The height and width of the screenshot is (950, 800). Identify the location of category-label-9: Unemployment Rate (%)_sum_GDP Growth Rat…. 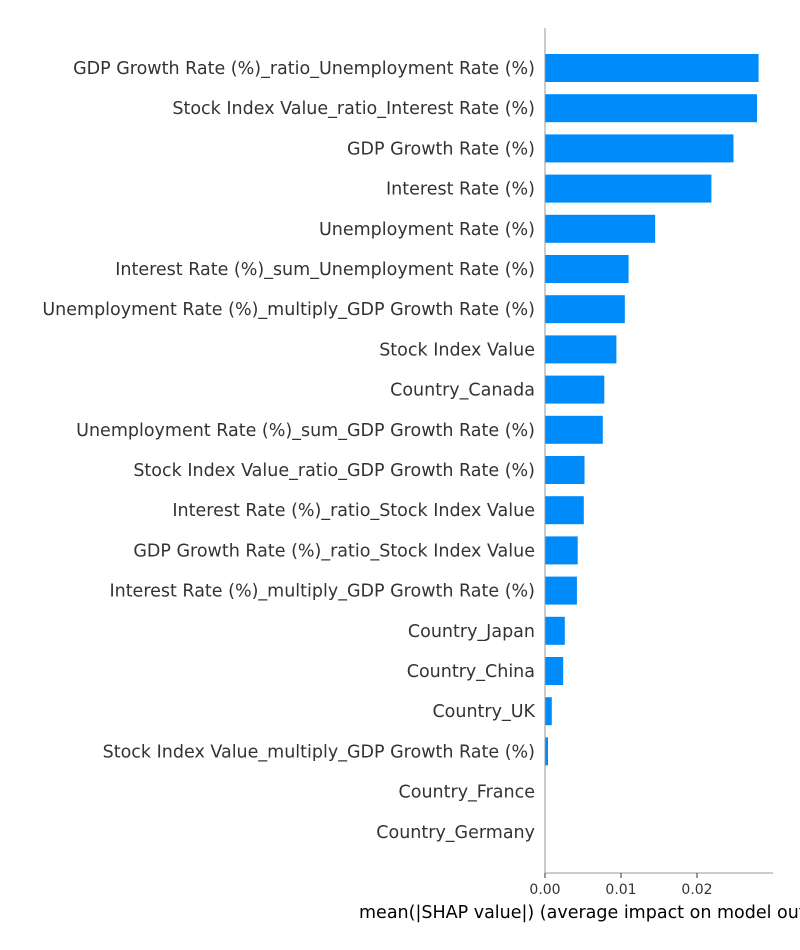
(305, 431).